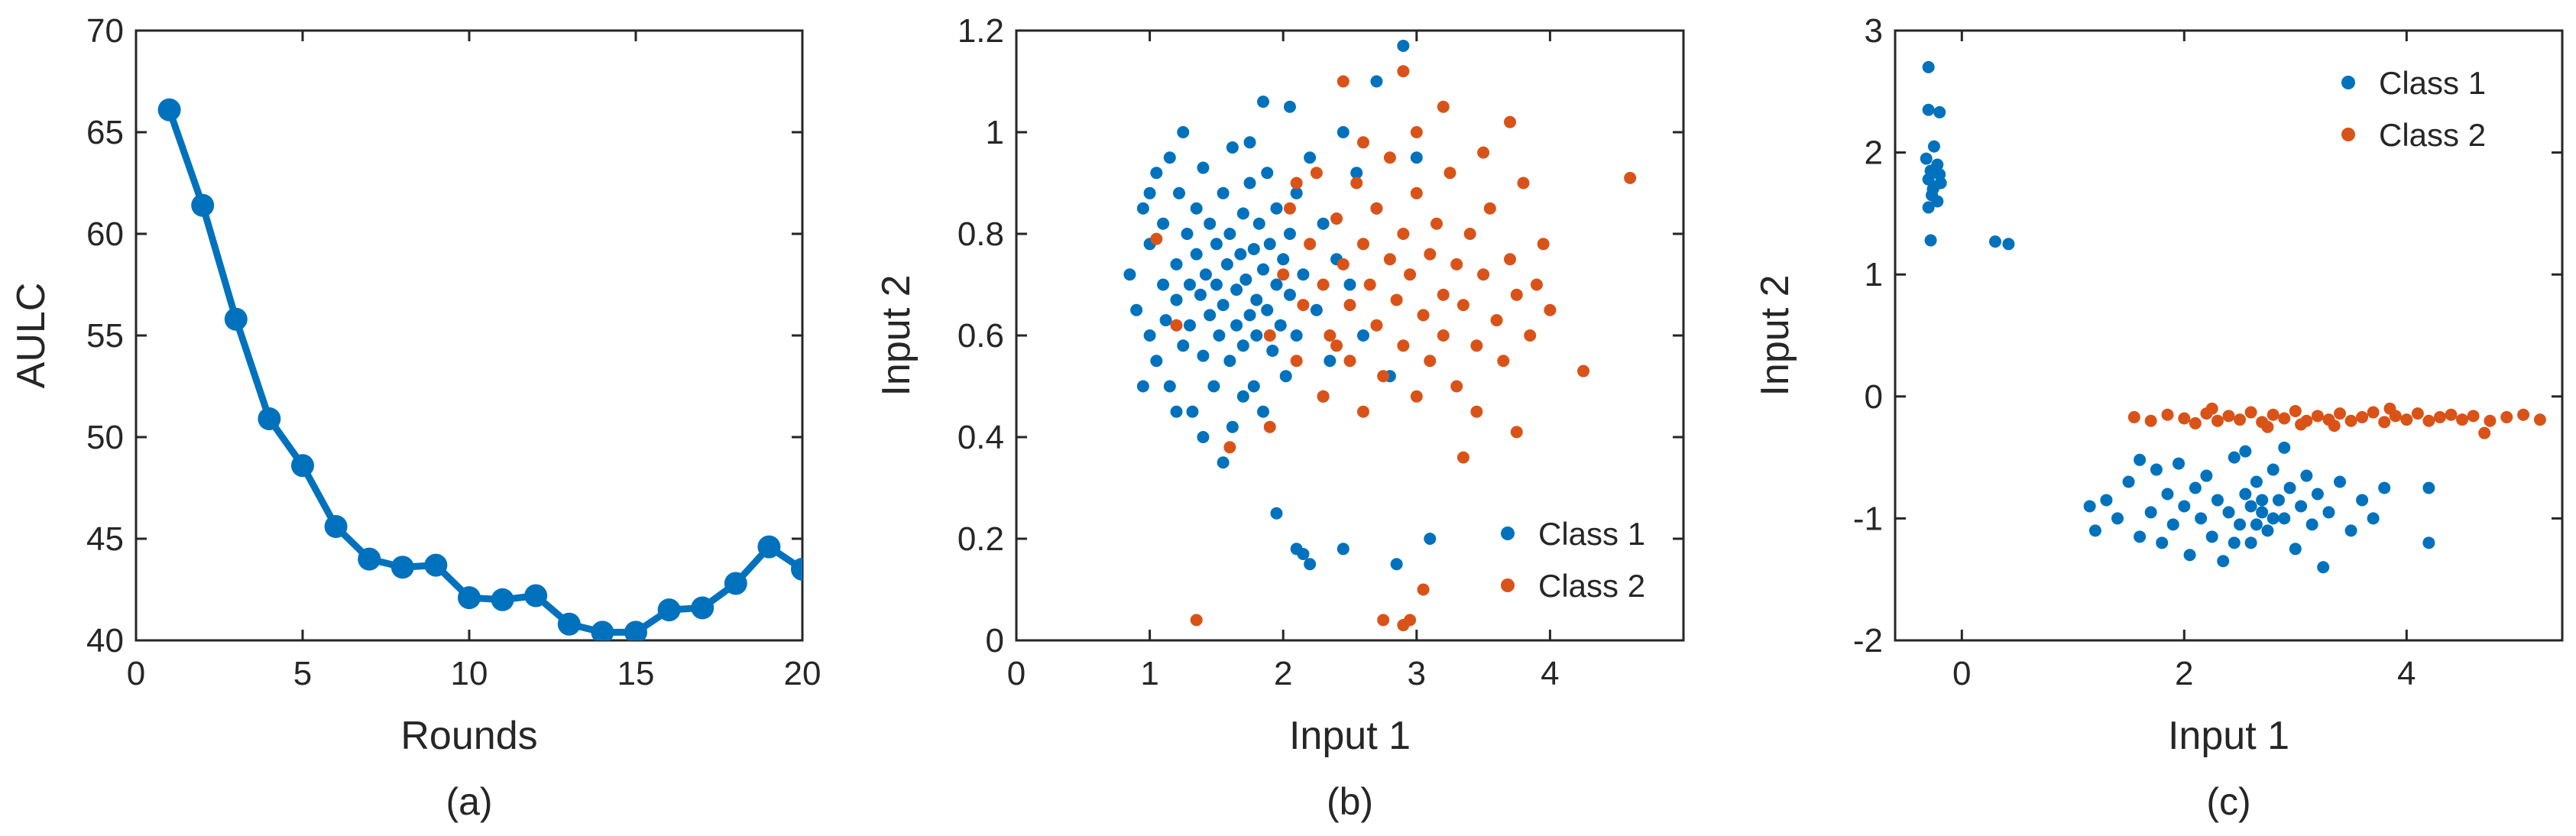  I want to click on x-tick-label: 3, so click(1417, 673).